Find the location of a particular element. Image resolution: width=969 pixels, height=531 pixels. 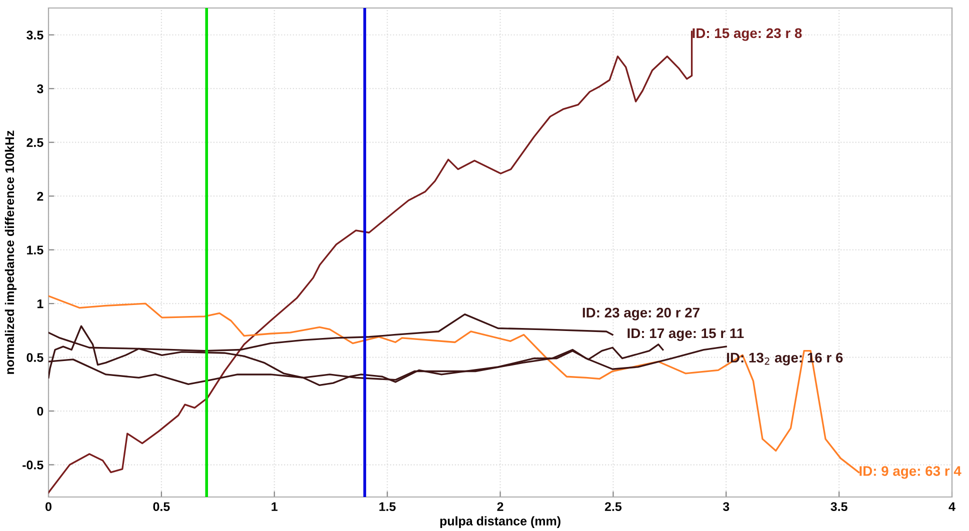

y-tick-label: 0 is located at coordinates (40, 411).